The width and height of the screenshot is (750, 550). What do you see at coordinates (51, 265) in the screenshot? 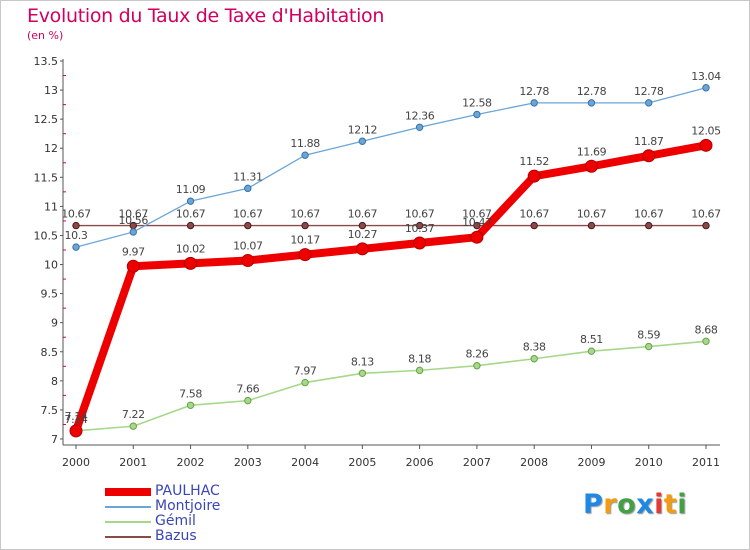
I see `y-tick-label: 10` at bounding box center [51, 265].